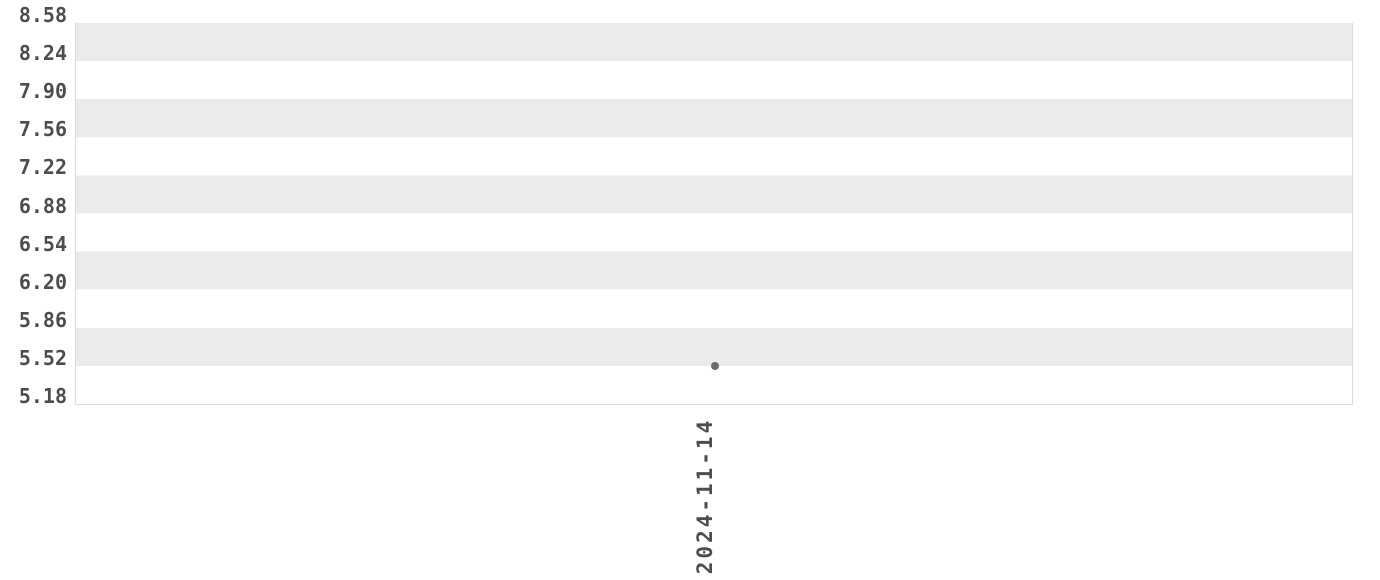 The width and height of the screenshot is (1380, 580). Describe the element at coordinates (42, 167) in the screenshot. I see `y-tick-label: 7.22` at that location.